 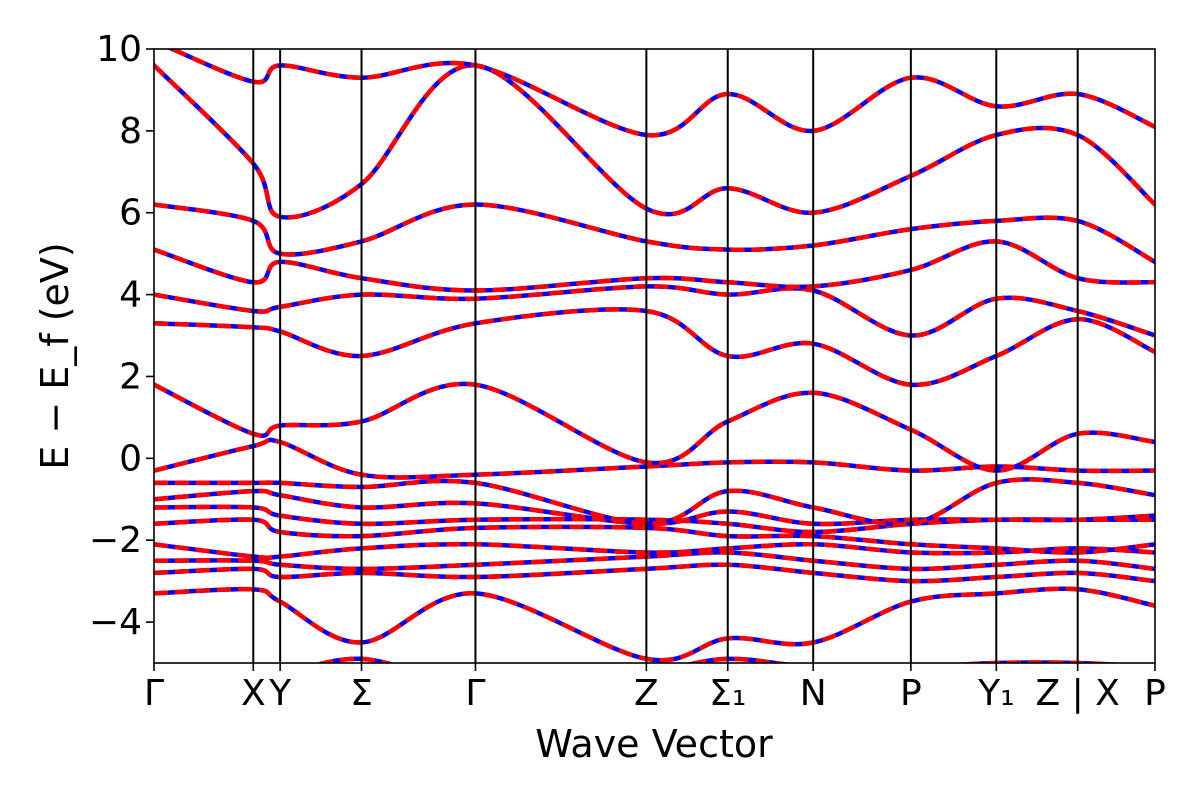 I want to click on band-10-blue, so click(x=654, y=427).